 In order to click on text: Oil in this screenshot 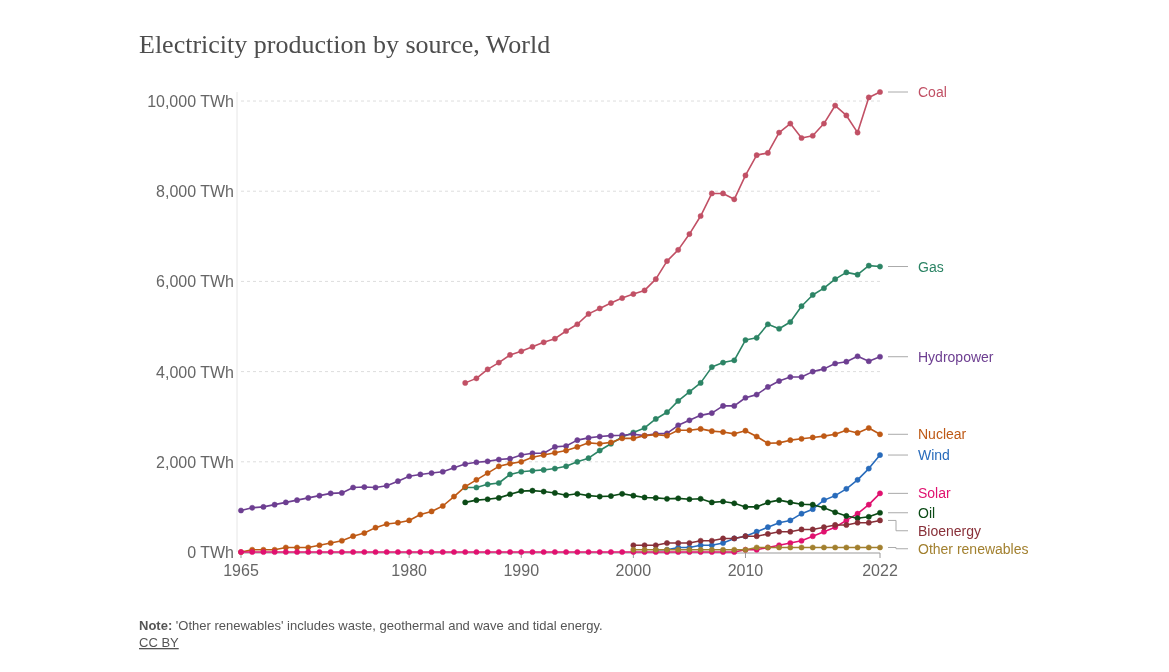, I will do `click(927, 512)`.